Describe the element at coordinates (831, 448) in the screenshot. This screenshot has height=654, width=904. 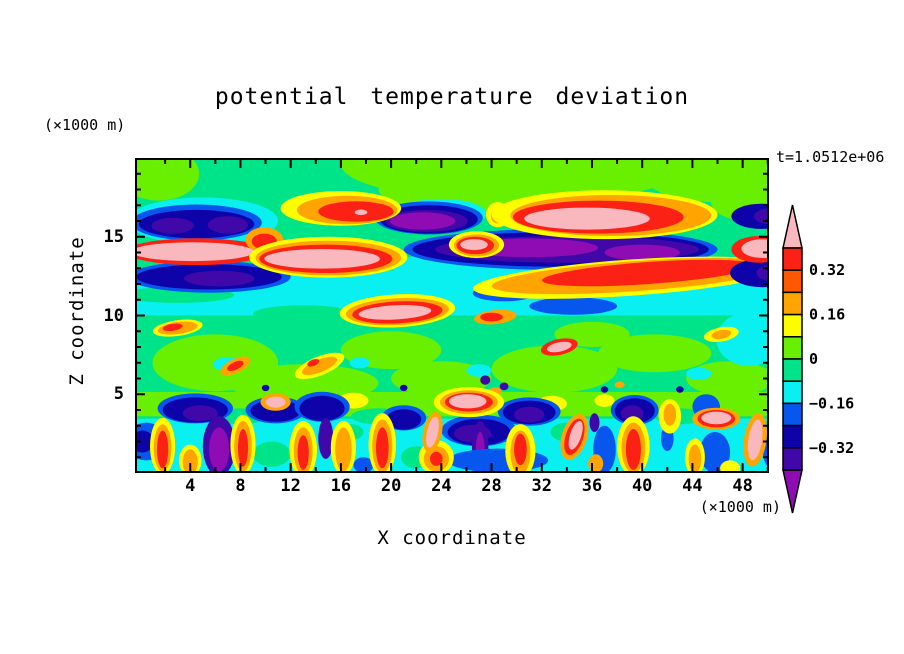
I see `colorbar-label: −0.32` at that location.